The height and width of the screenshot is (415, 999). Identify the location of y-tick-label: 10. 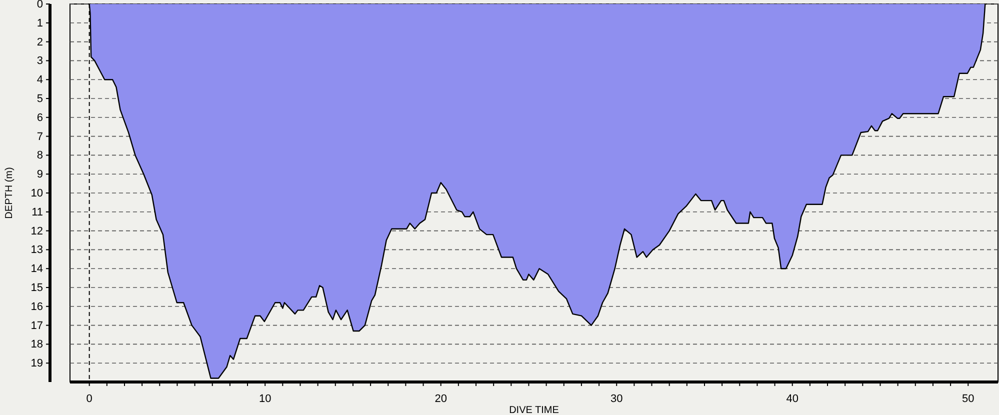
(36, 194).